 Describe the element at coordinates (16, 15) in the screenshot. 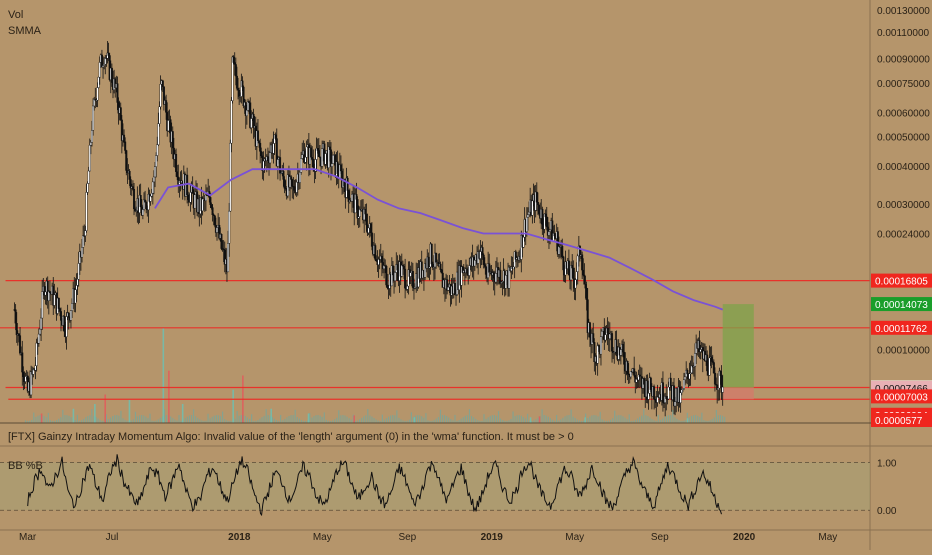

I see `vol-indicator-label: Vol` at that location.